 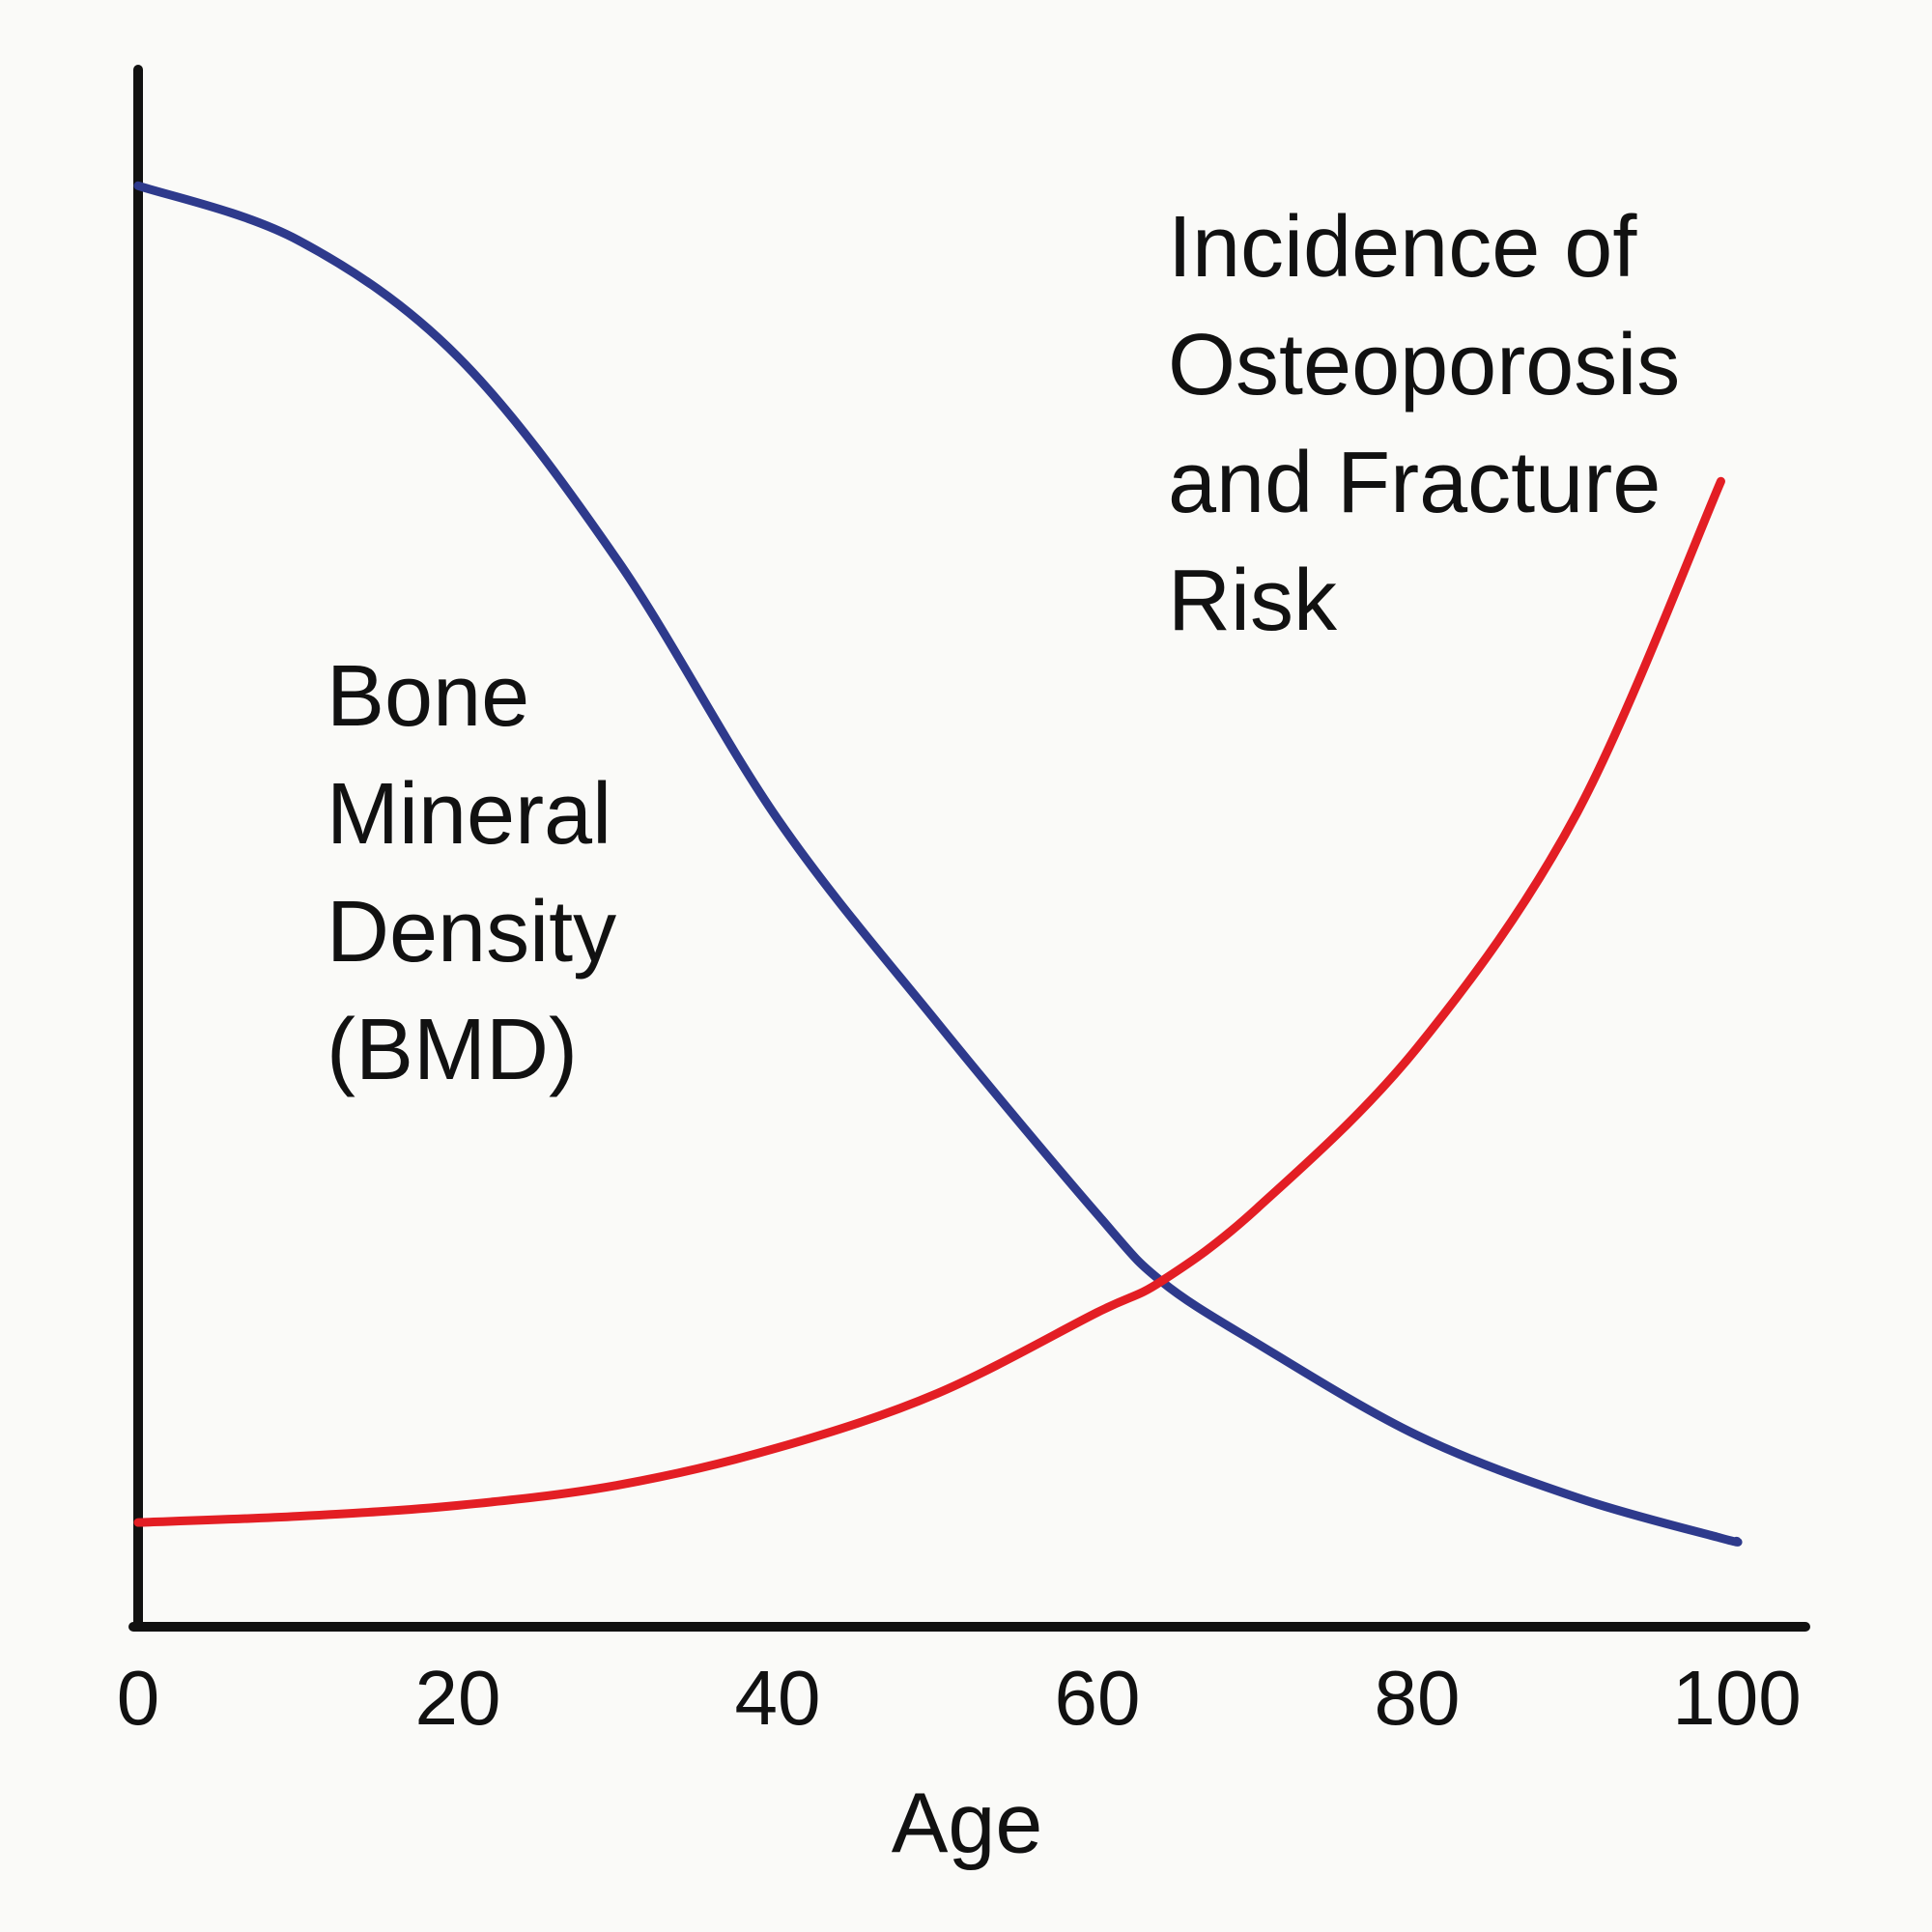 What do you see at coordinates (778, 1698) in the screenshot?
I see `x-tick-label: 40` at bounding box center [778, 1698].